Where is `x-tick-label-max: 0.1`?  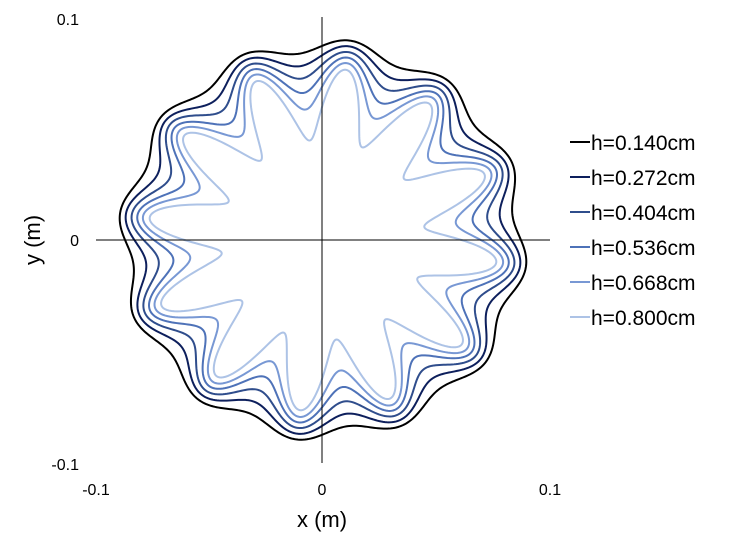
x-tick-label-max: 0.1 is located at coordinates (550, 490).